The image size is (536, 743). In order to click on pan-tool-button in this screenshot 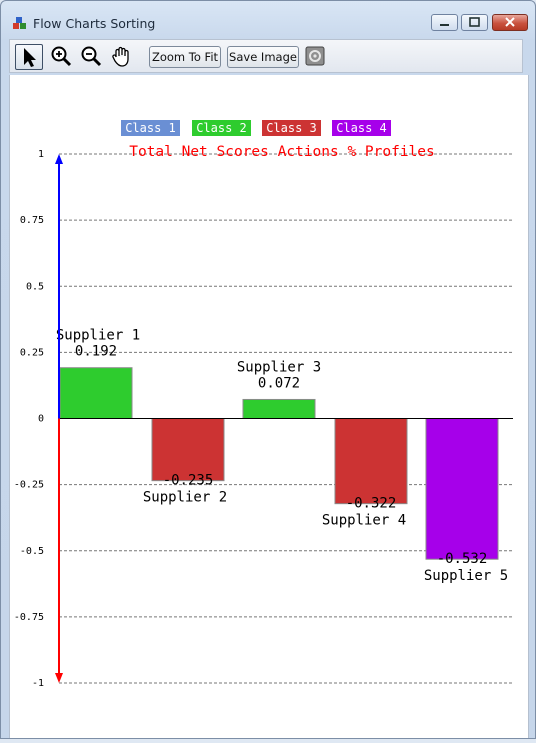, I will do `click(123, 57)`.